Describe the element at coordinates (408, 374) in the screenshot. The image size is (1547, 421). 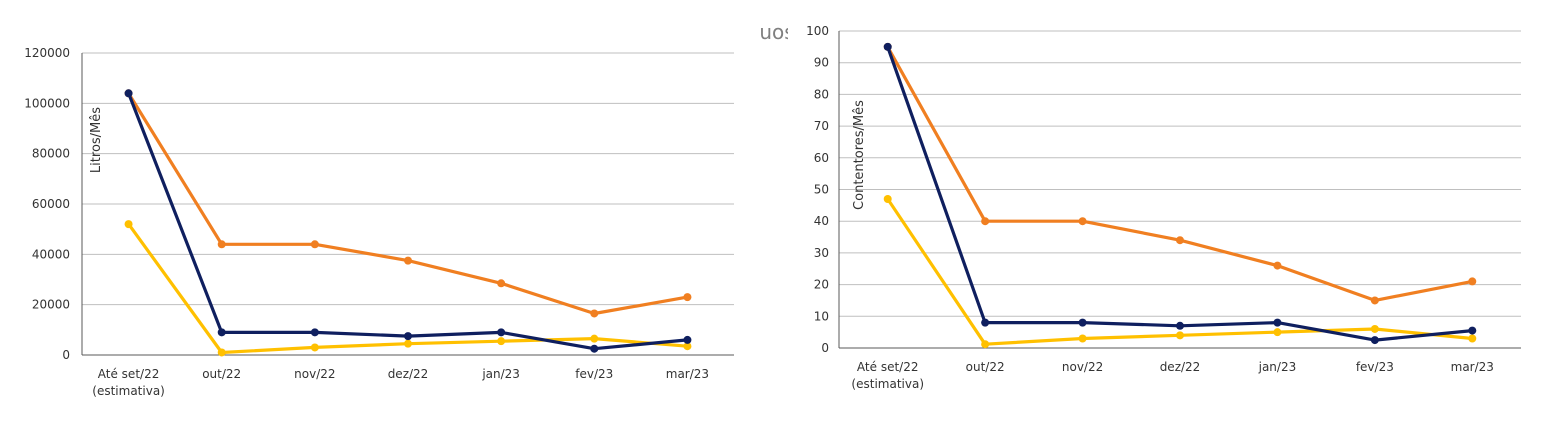
I see `litros-x-tick-label: dez/22` at that location.